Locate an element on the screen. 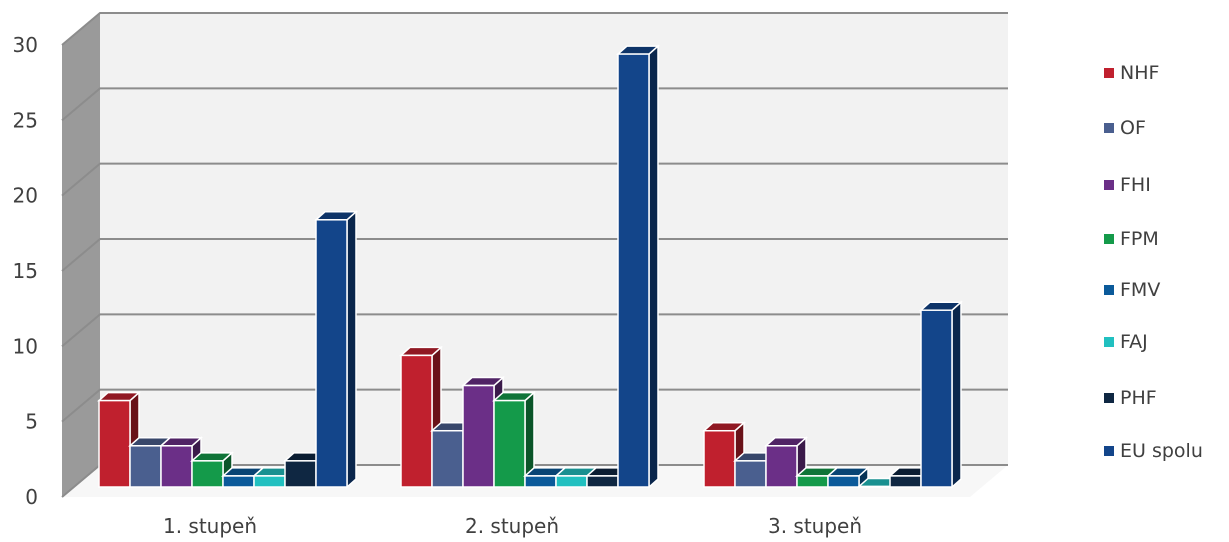 This screenshot has width=1229, height=542. legend-label: PHF is located at coordinates (1138, 398).